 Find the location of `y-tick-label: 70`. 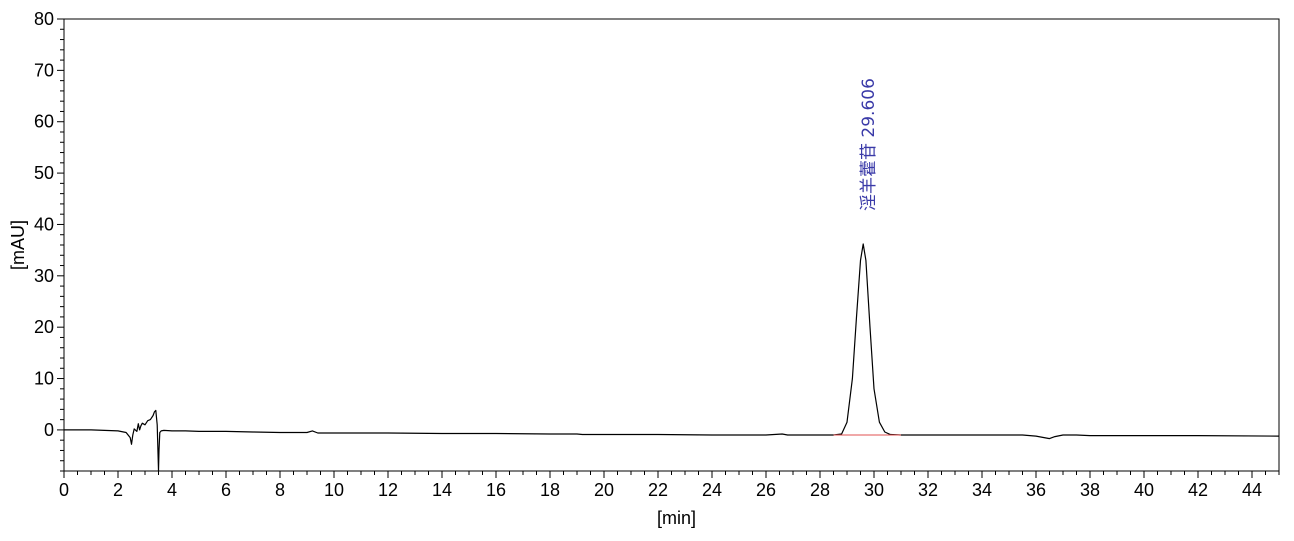

y-tick-label: 70 is located at coordinates (44, 70).